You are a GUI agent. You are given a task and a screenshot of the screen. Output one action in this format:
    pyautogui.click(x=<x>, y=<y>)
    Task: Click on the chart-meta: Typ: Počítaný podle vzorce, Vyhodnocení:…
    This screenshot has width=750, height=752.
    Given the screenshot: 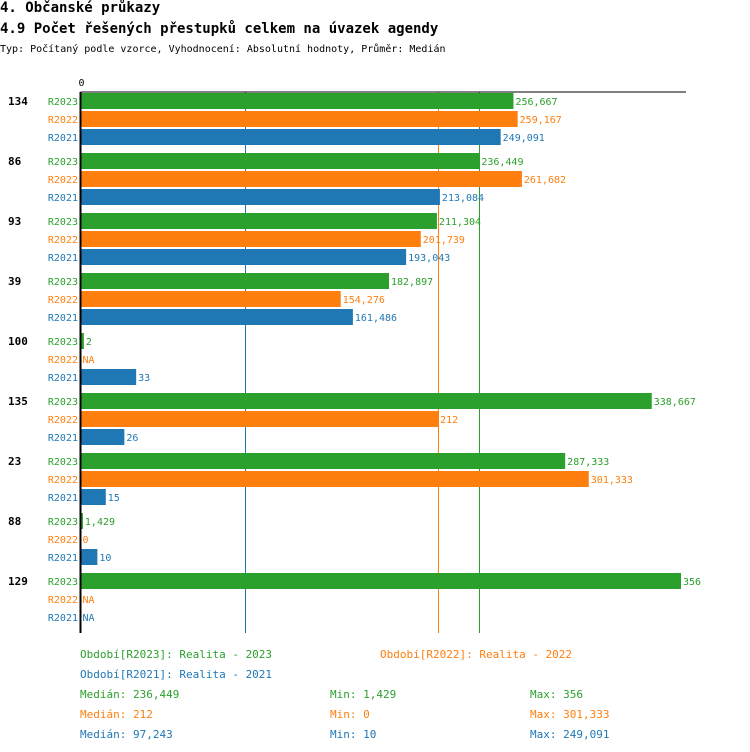 What is the action you would take?
    pyautogui.click(x=223, y=49)
    